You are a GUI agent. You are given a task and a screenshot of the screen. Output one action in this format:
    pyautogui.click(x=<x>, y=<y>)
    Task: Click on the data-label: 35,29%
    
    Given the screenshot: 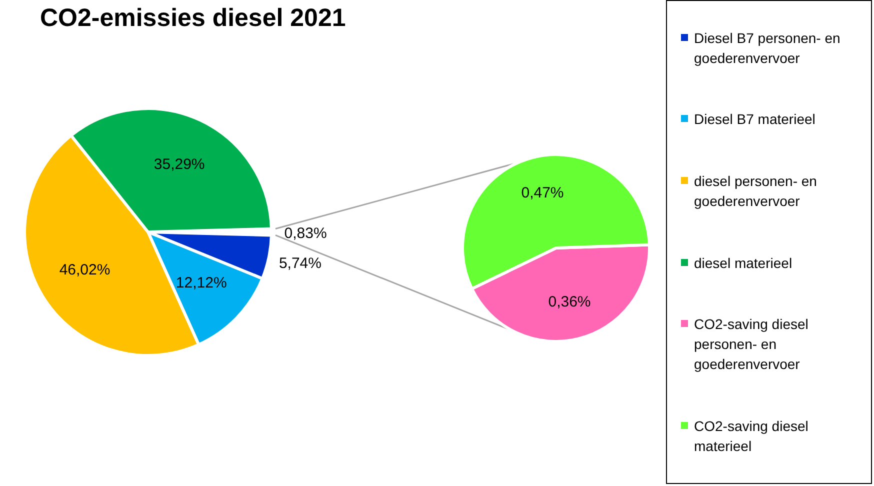 What is the action you would take?
    pyautogui.click(x=179, y=164)
    